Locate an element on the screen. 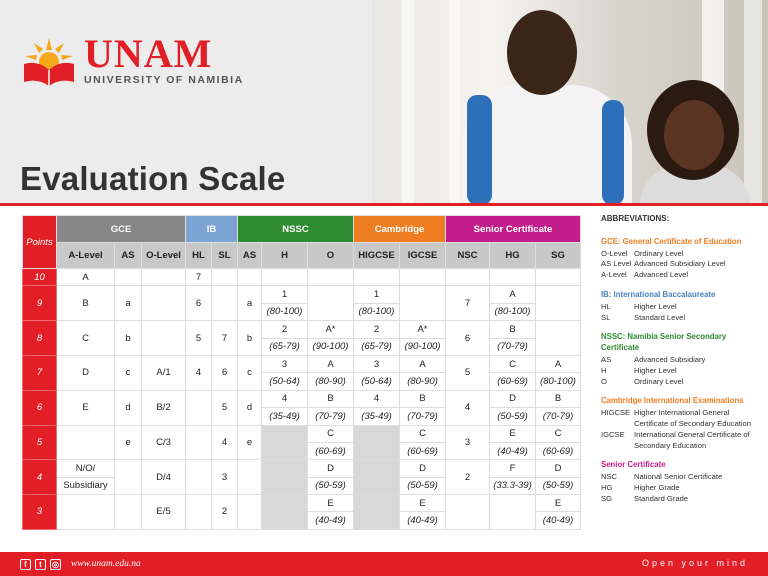  abbreviation-item: NSC National Senior Certificate is located at coordinates (682, 477).